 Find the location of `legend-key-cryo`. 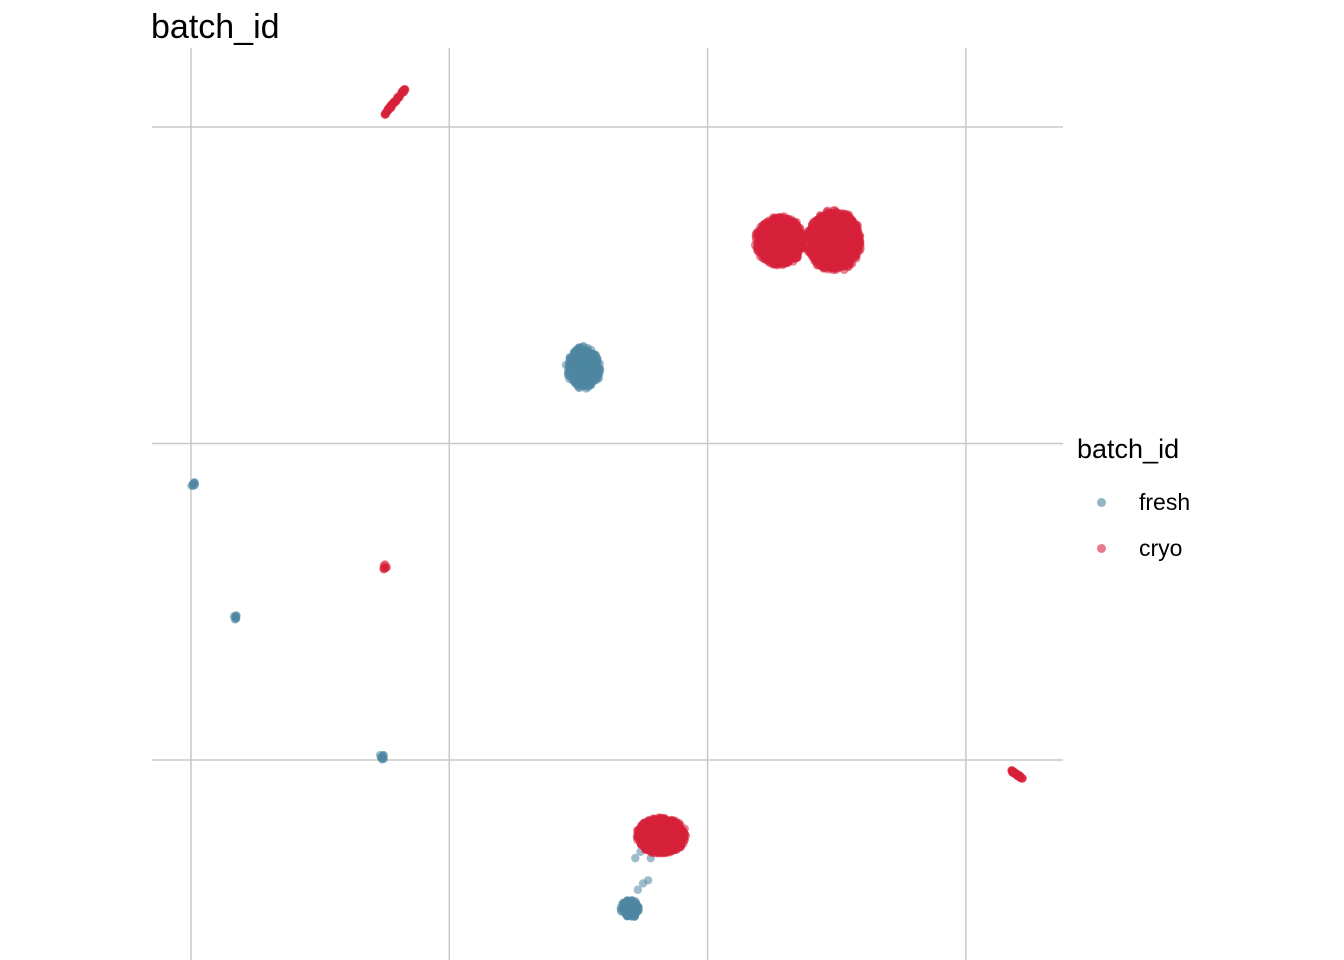

legend-key-cryo is located at coordinates (1099, 548).